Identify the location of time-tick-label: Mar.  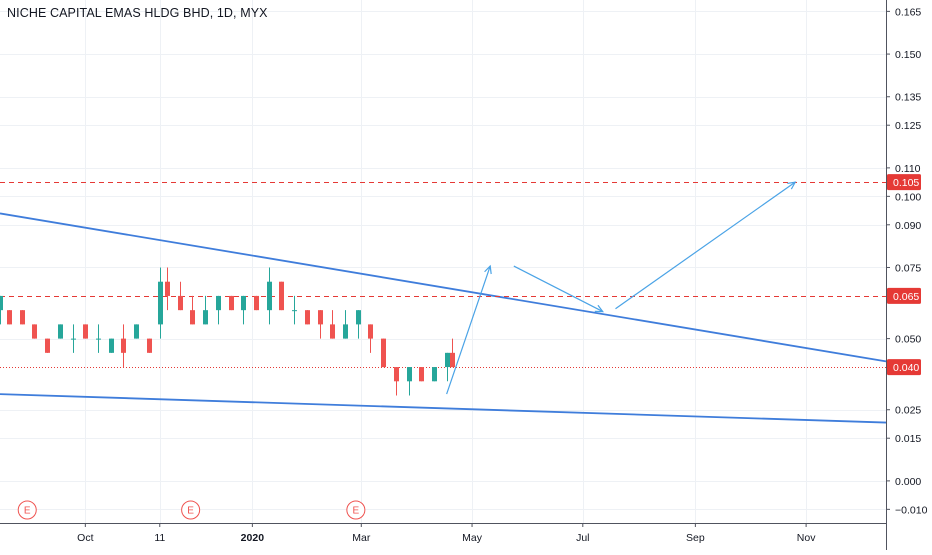
(361, 538).